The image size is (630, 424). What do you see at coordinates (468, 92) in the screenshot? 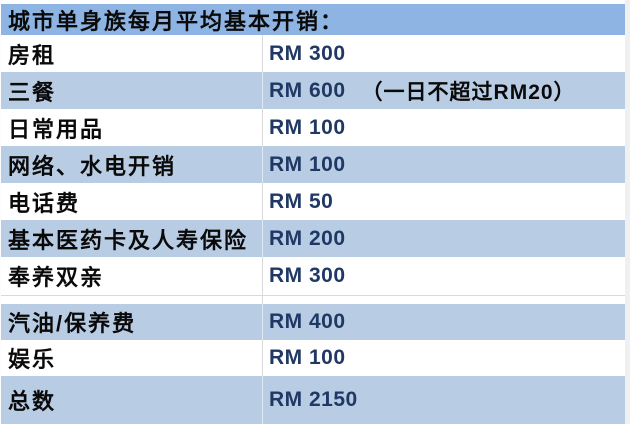
I see `row-value-note: （一日不超过RM20）` at bounding box center [468, 92].